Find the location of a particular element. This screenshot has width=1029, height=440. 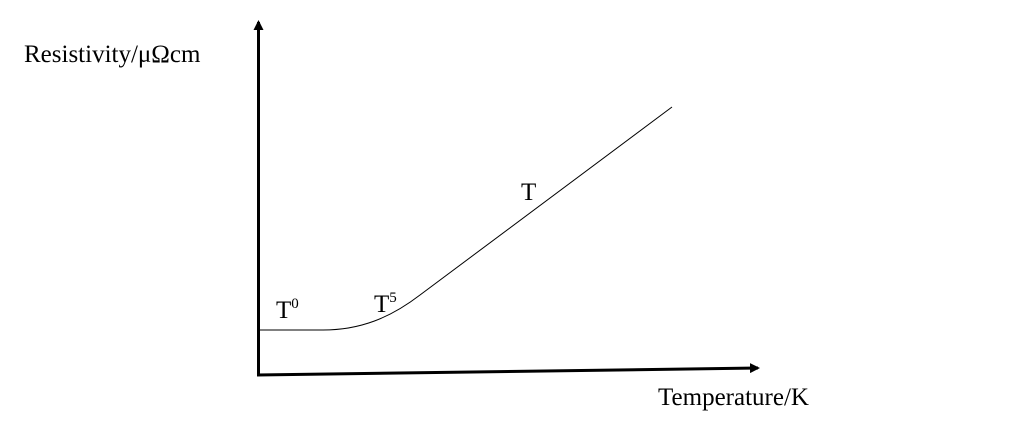

x-axis is located at coordinates (508, 370).